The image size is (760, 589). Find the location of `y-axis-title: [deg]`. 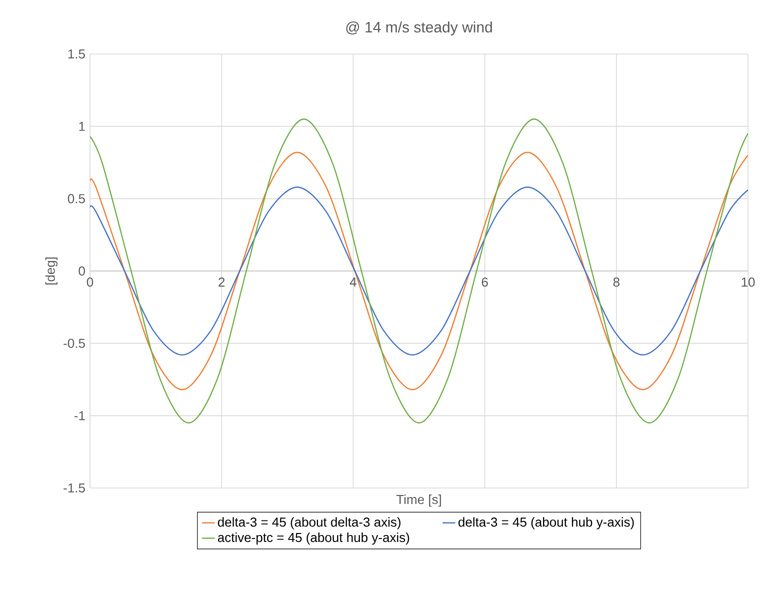

y-axis-title: [deg] is located at coordinates (51, 271).